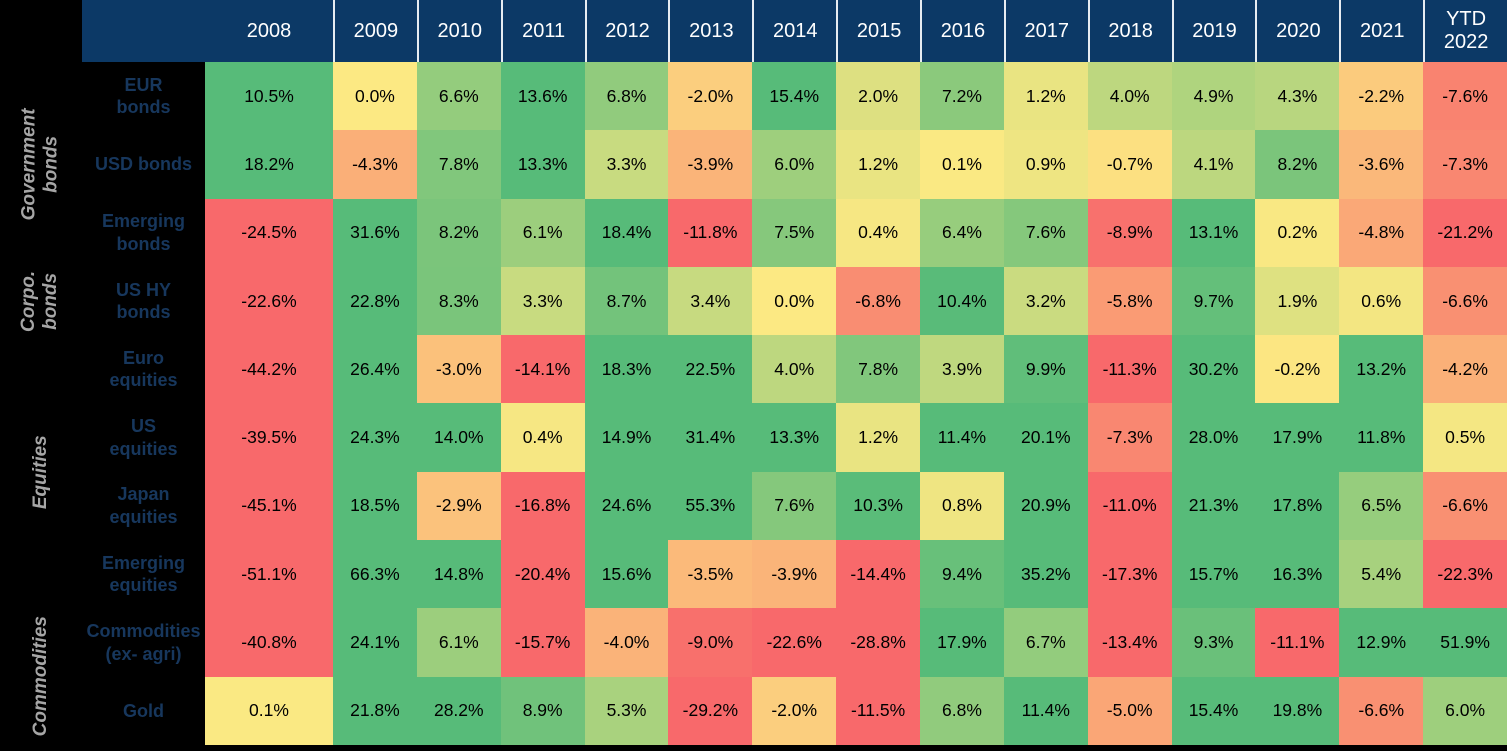 The image size is (1507, 751). Describe the element at coordinates (1381, 31) in the screenshot. I see `column-header: 2021` at that location.